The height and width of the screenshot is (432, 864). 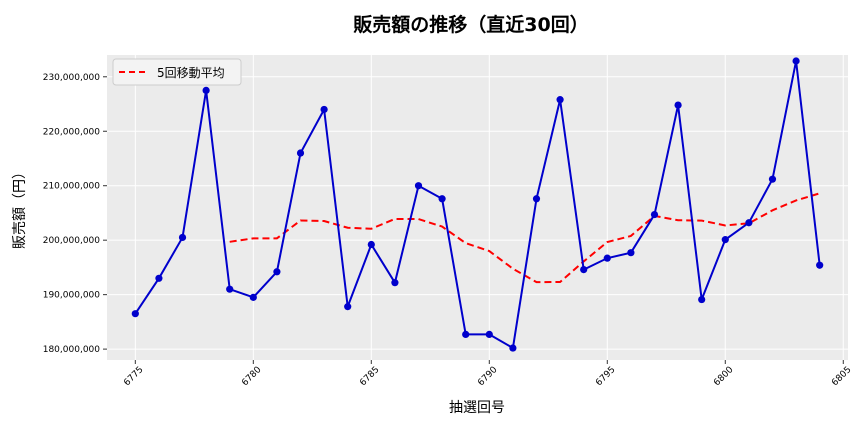 I want to click on legend-box, so click(x=177, y=72).